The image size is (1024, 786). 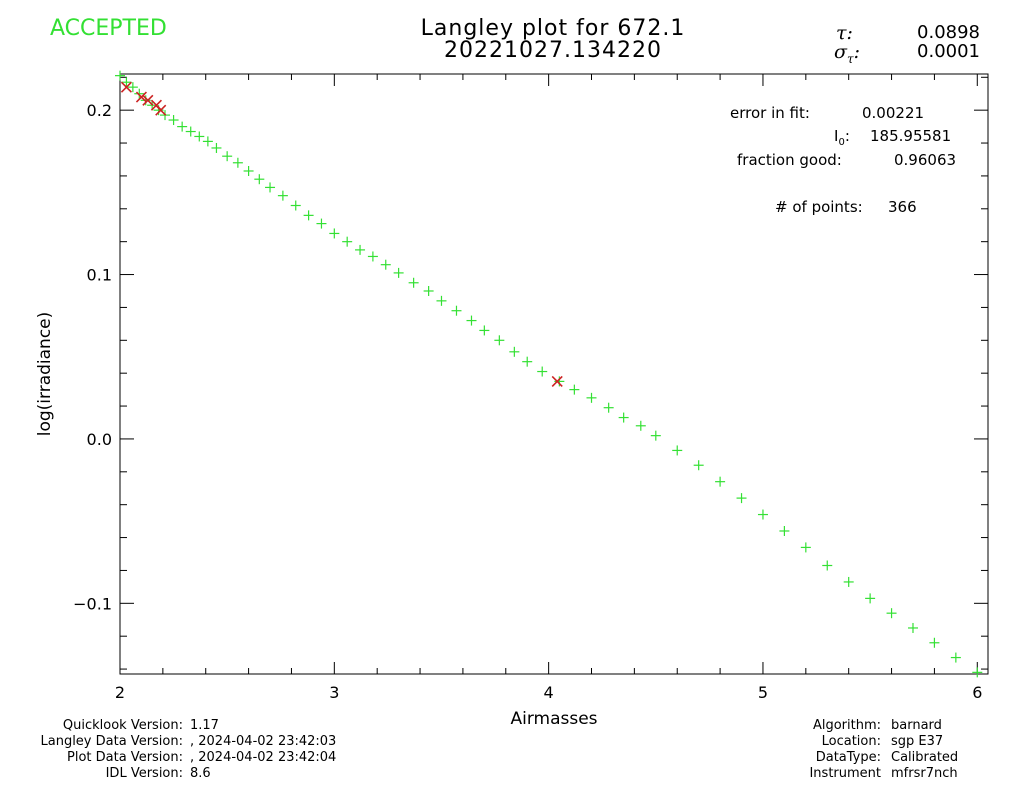 What do you see at coordinates (925, 160) in the screenshot?
I see `fraction-good-value: 0.96063` at bounding box center [925, 160].